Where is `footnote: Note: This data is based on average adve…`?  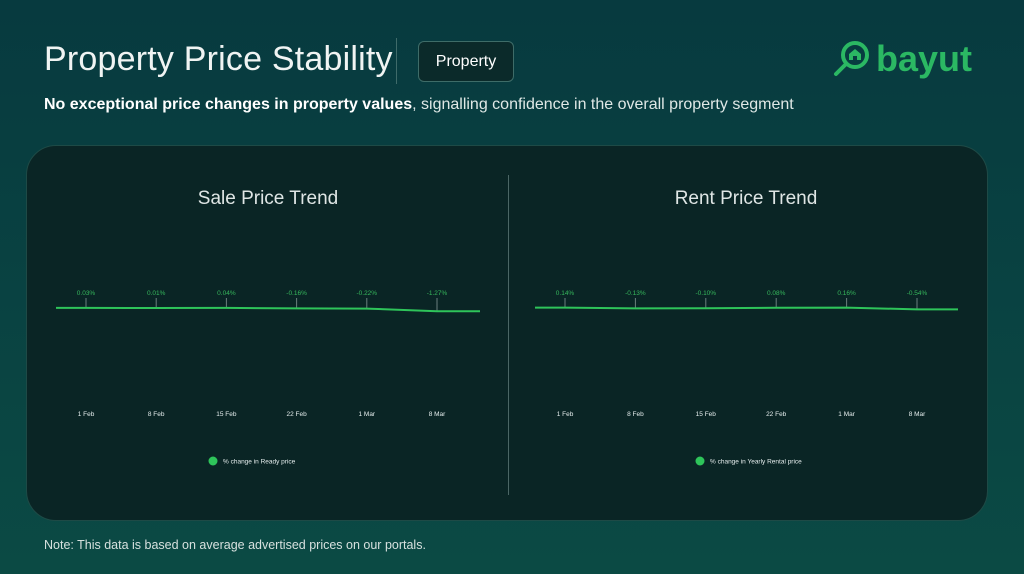
footnote: Note: This data is based on average adve… is located at coordinates (235, 545).